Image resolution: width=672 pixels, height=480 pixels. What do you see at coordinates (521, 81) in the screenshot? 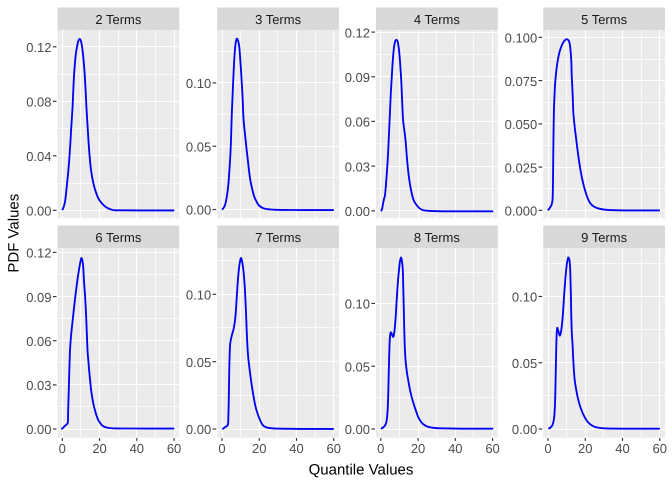
I see `svg-text: 0.075` at bounding box center [521, 81].